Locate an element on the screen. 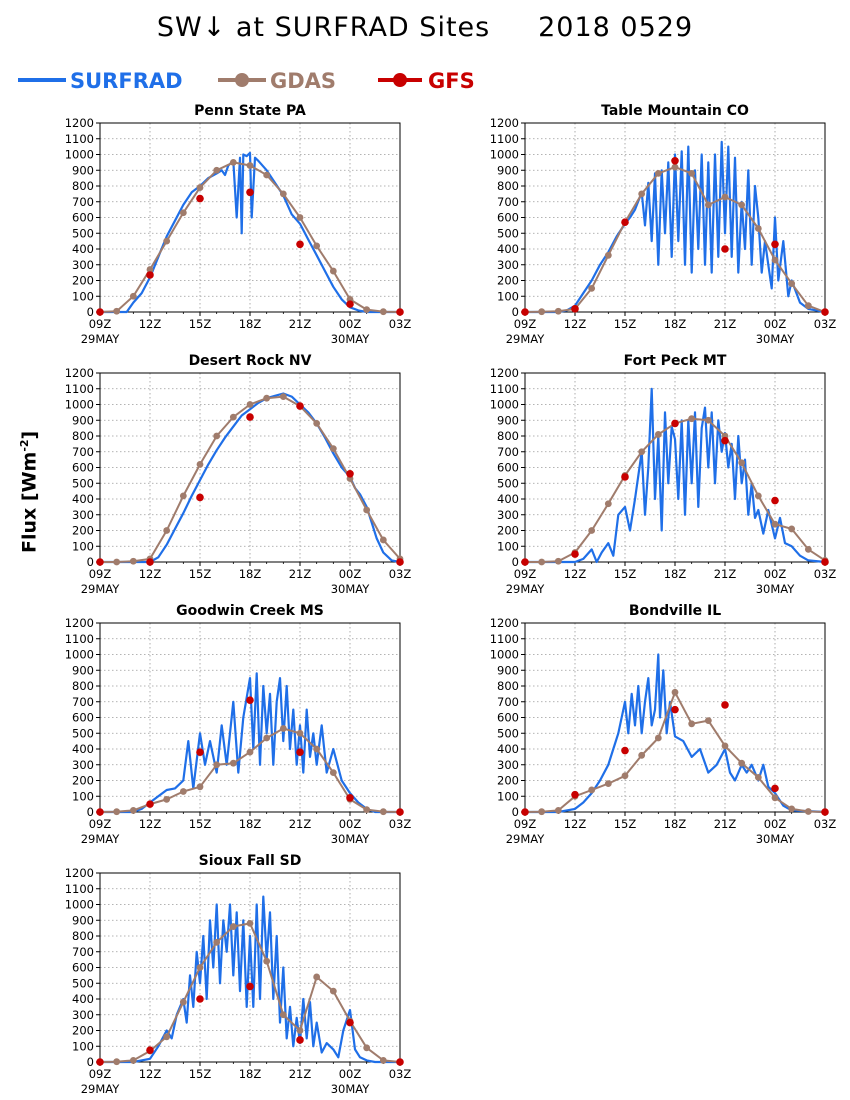 This screenshot has height=1100, width=850. legend: SURFRAD GDAS GFS is located at coordinates (246, 81).